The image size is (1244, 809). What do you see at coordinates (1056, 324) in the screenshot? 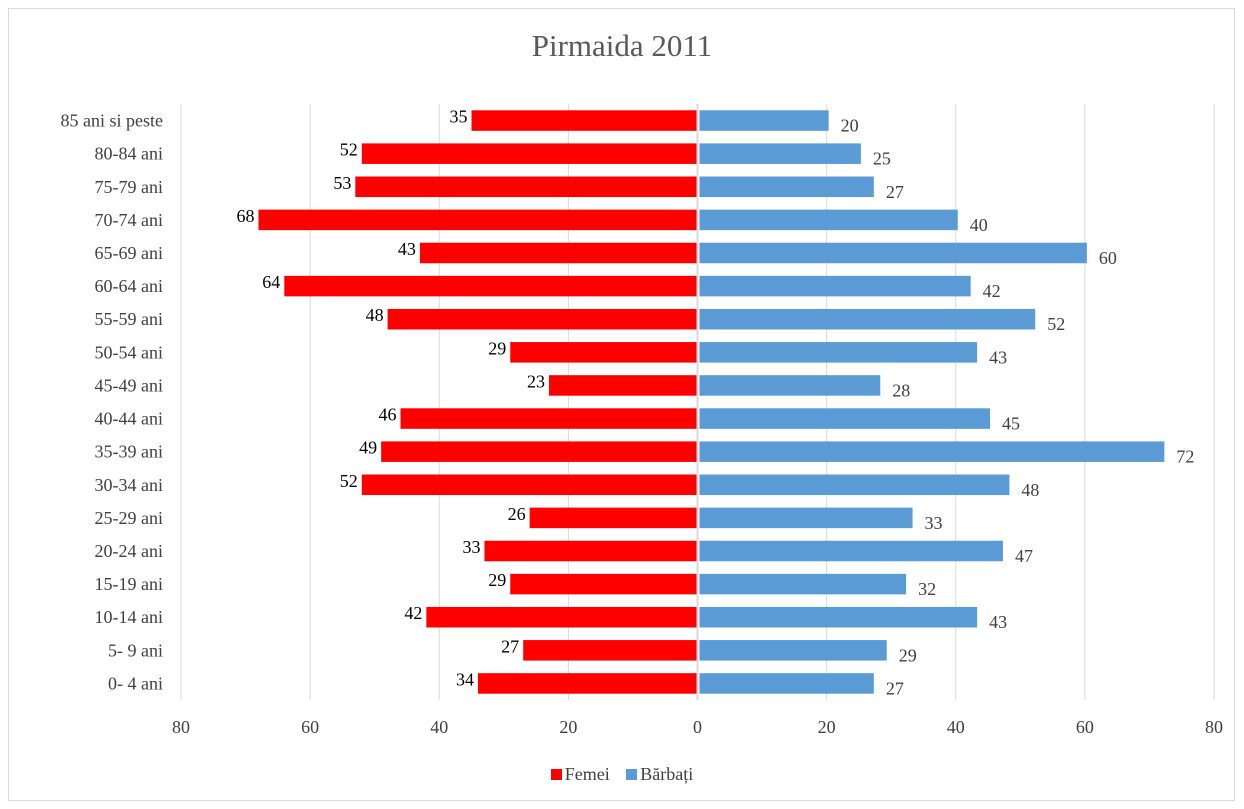
I see `data-label-barbati: 52` at bounding box center [1056, 324].